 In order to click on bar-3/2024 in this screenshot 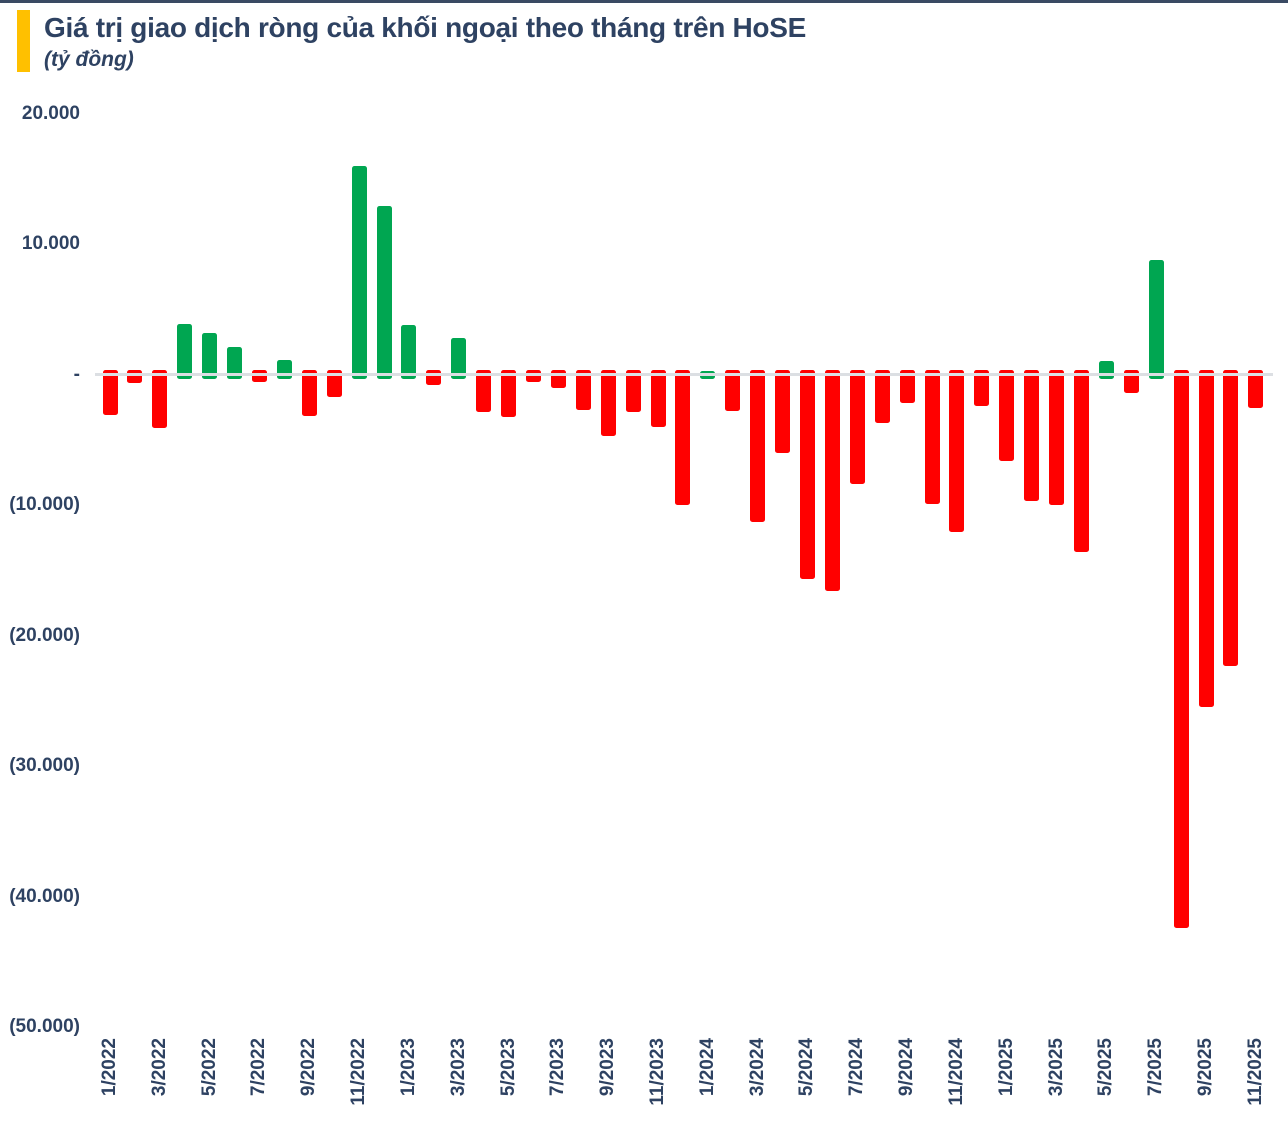, I will do `click(758, 445)`.